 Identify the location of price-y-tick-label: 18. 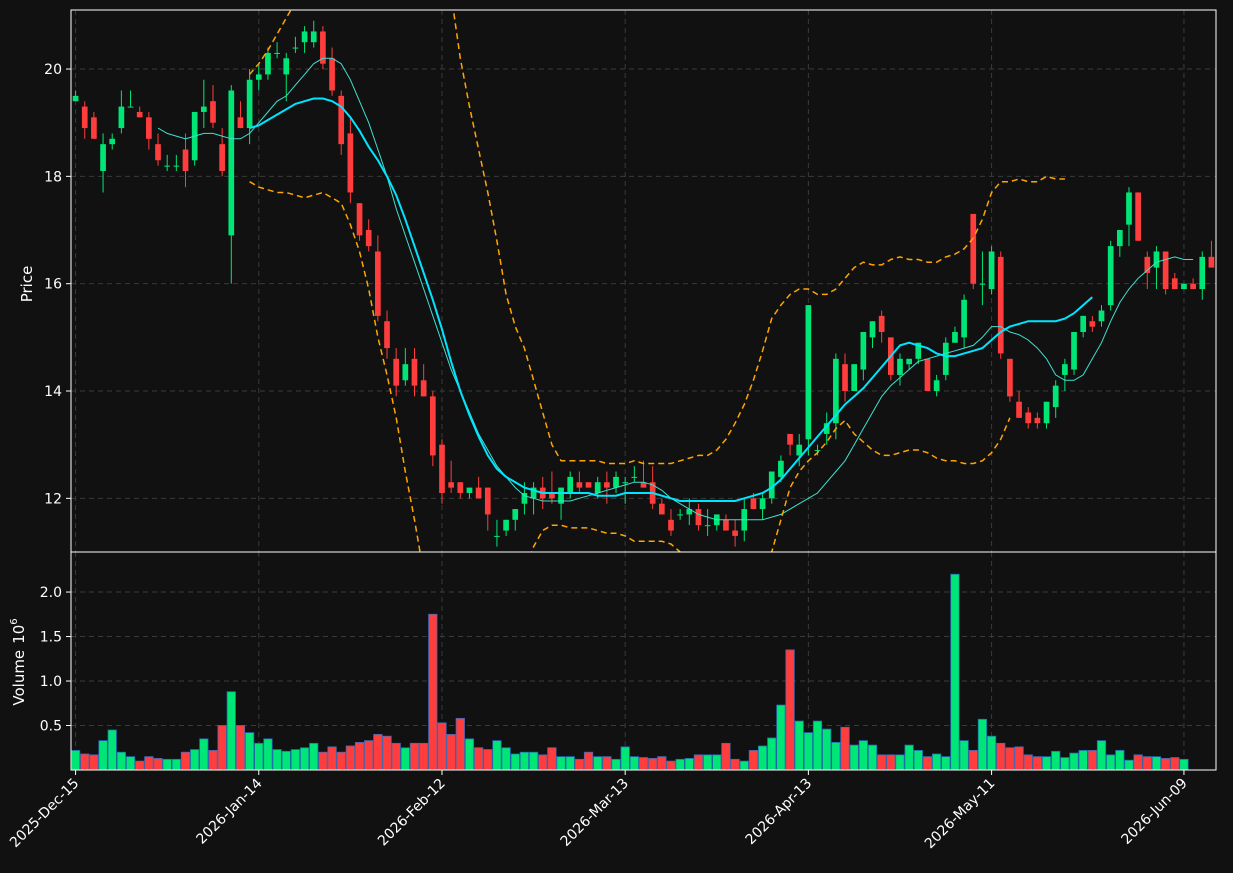
(53, 177).